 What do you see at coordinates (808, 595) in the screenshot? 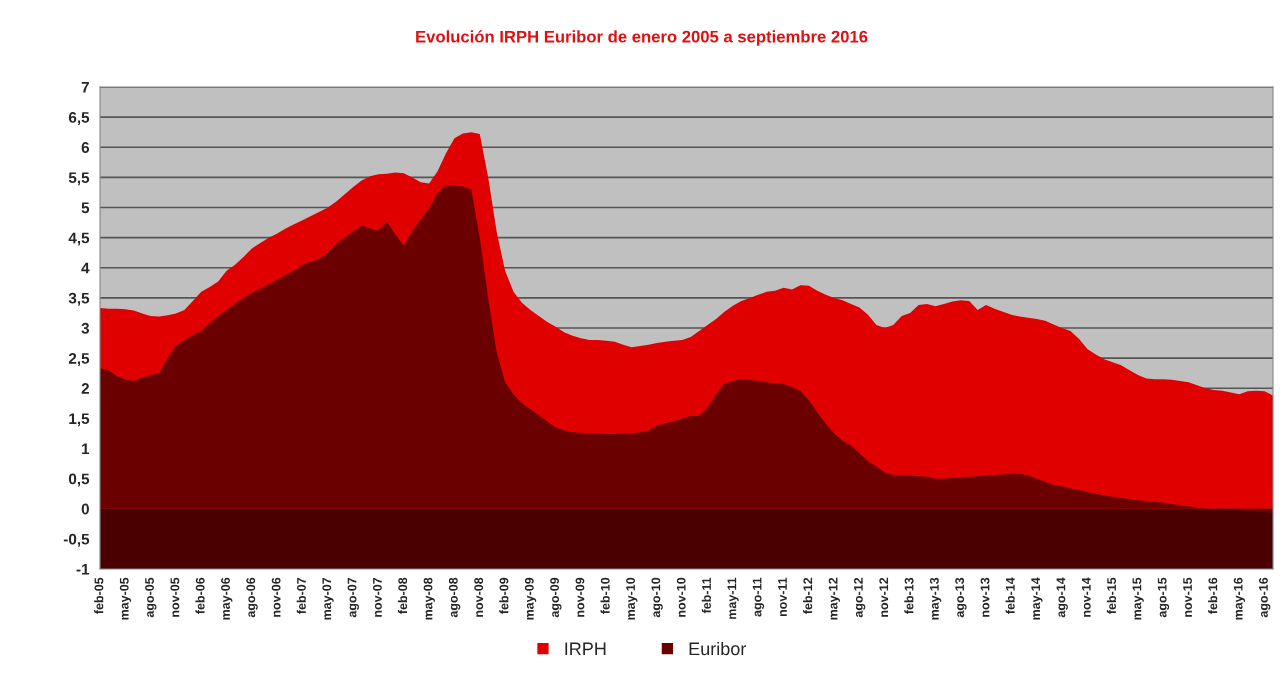
I see `x-tick-label: feb-12` at bounding box center [808, 595].